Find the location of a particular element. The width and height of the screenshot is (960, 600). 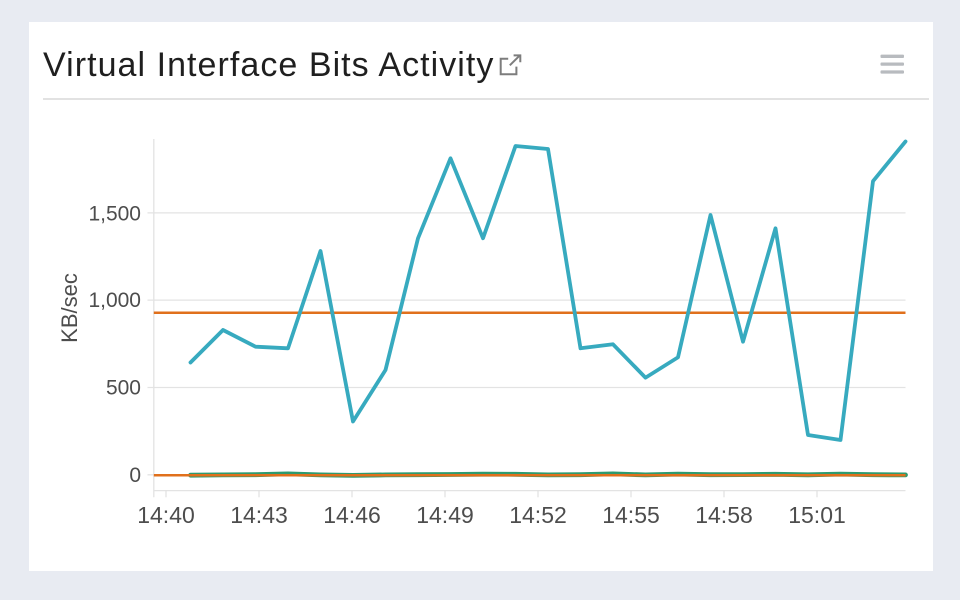

svg-text: 14:52 is located at coordinates (538, 515).